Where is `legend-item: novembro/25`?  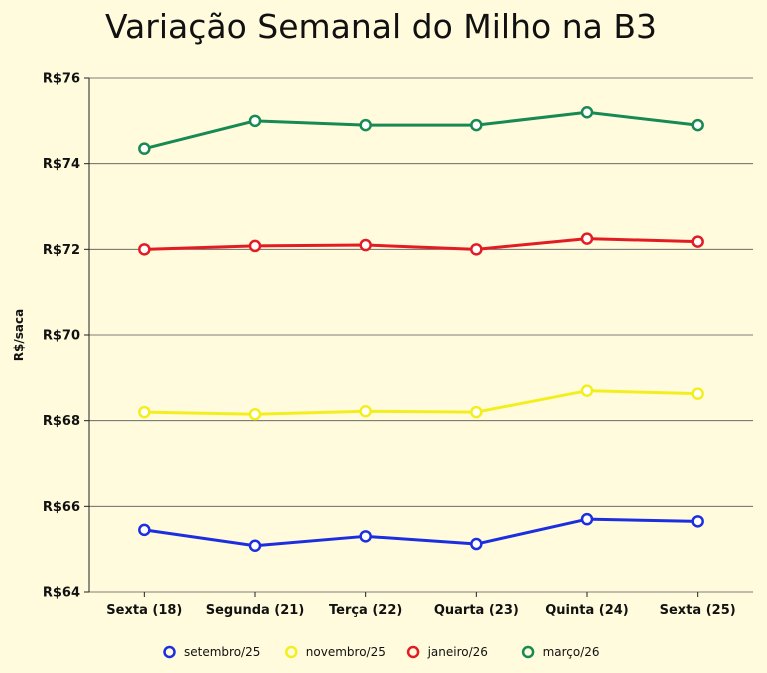 legend-item: novembro/25 is located at coordinates (335, 652).